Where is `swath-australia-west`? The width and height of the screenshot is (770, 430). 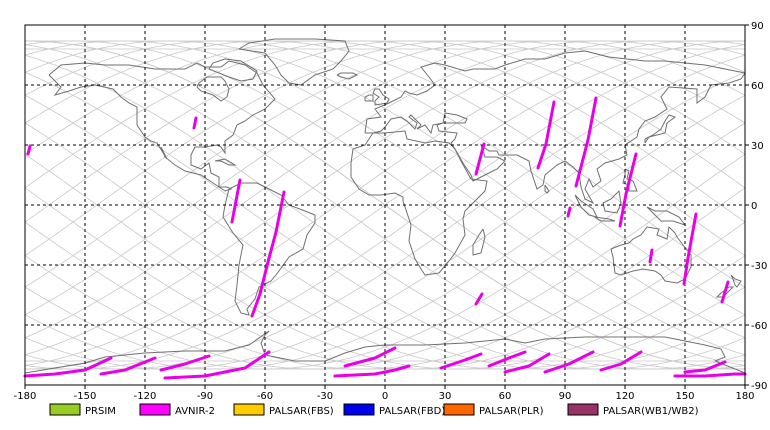 swath-australia-west is located at coordinates (651, 256).